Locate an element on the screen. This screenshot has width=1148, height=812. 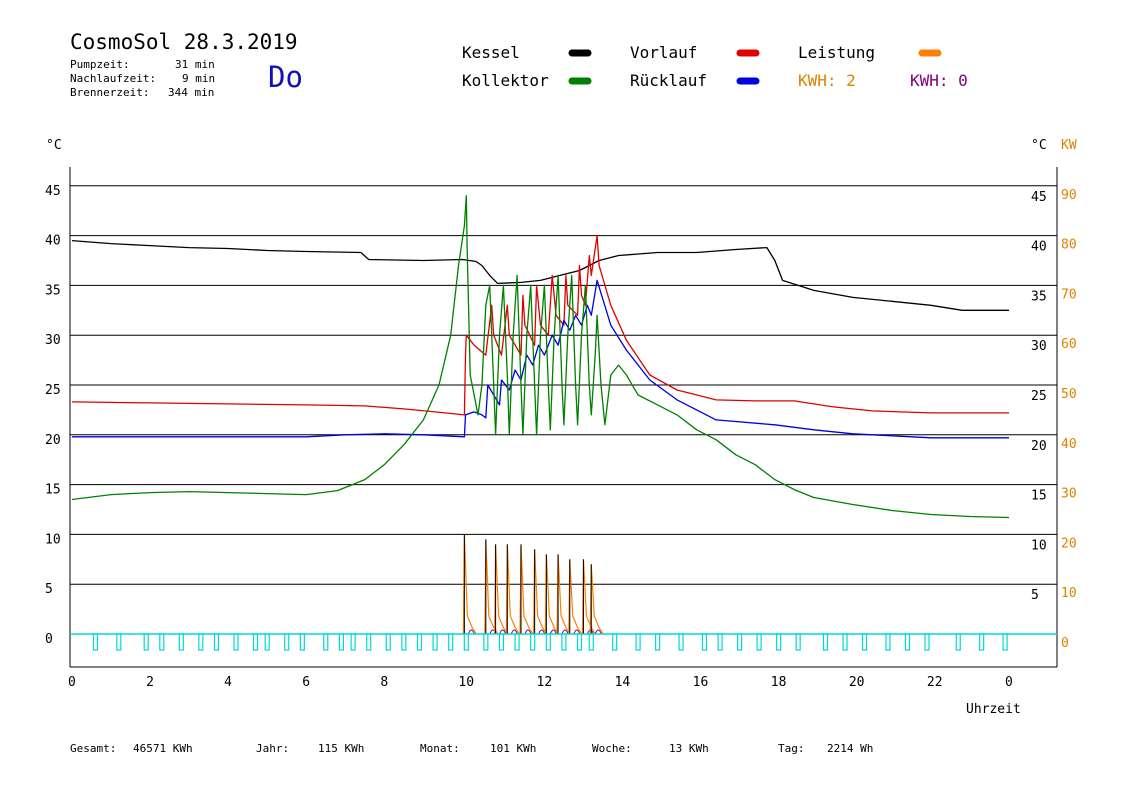
x-tick-label-24: 0 is located at coordinates (1009, 682).